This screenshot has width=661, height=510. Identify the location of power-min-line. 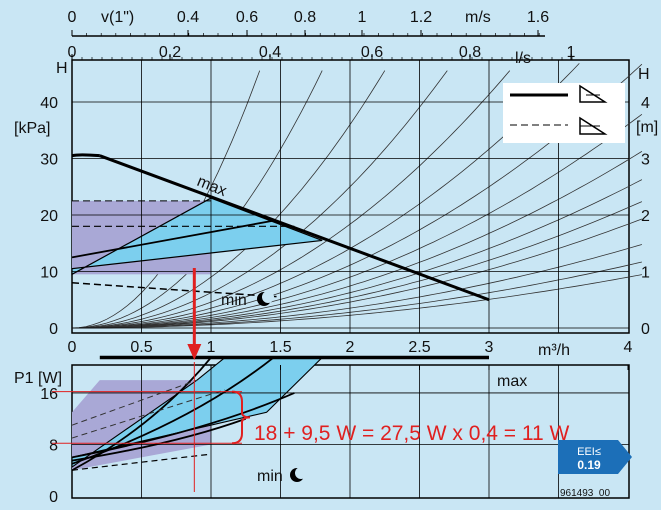
(141, 462).